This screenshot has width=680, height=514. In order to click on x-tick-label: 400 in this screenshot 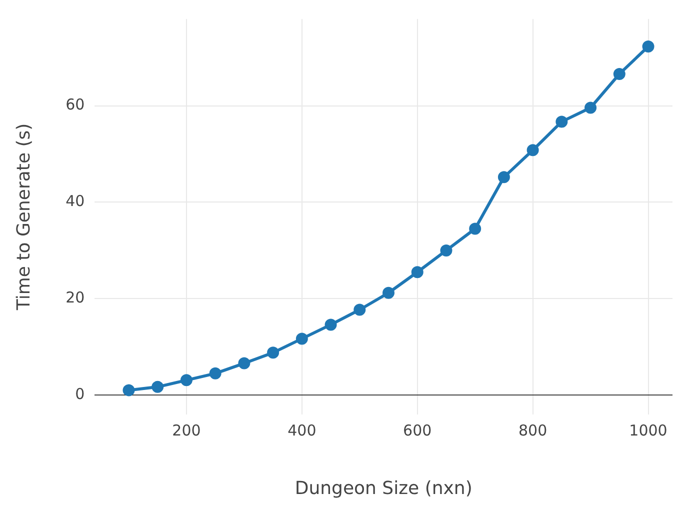, I will do `click(302, 430)`.